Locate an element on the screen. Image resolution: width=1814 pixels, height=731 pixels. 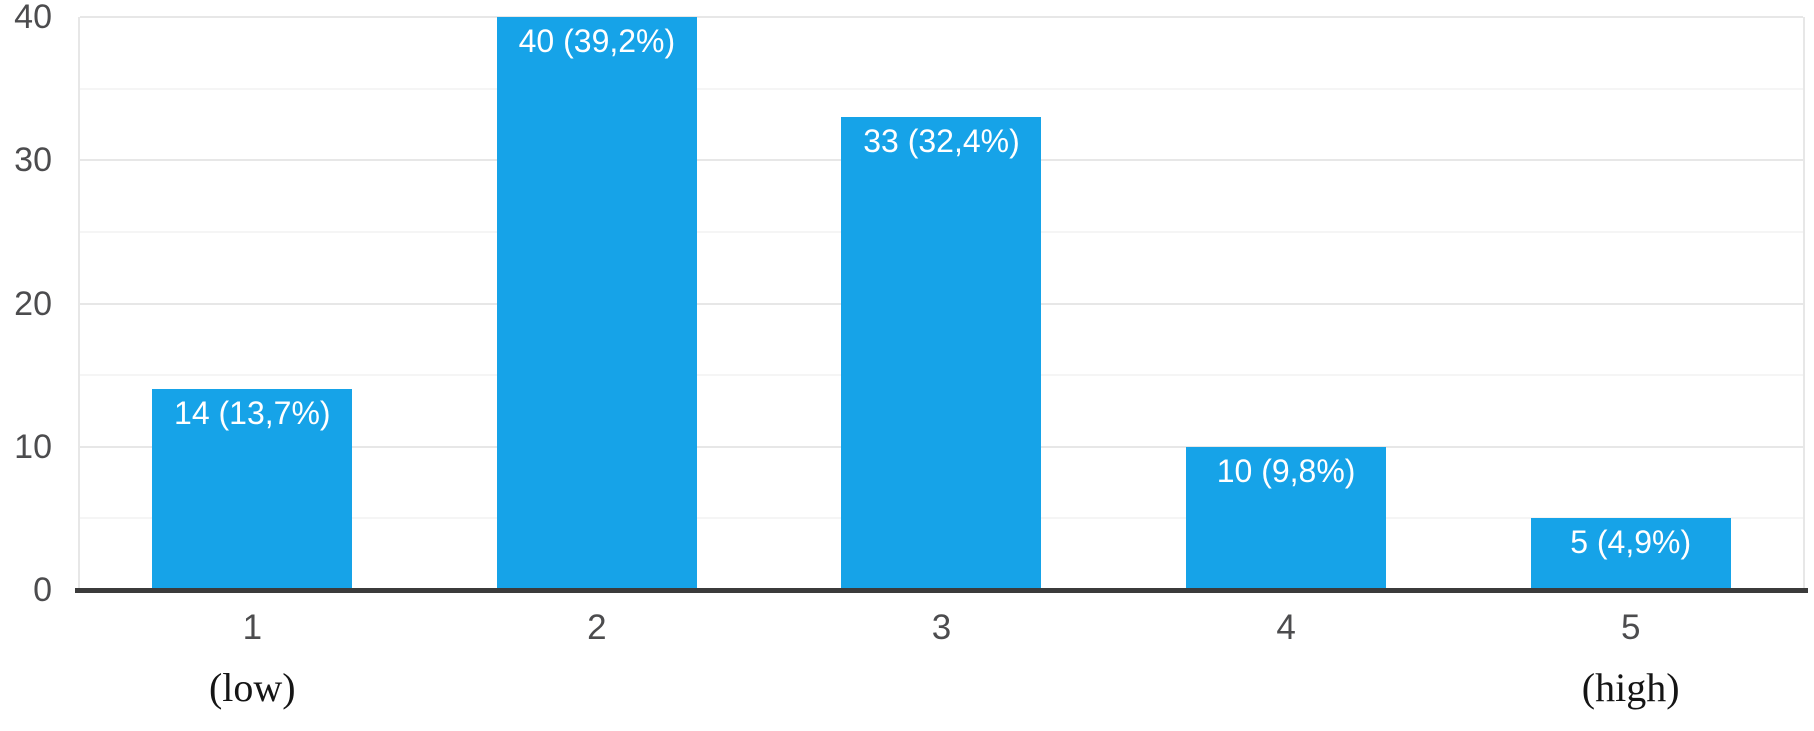
bar-5: 5 (4,9%) is located at coordinates (1630, 554).